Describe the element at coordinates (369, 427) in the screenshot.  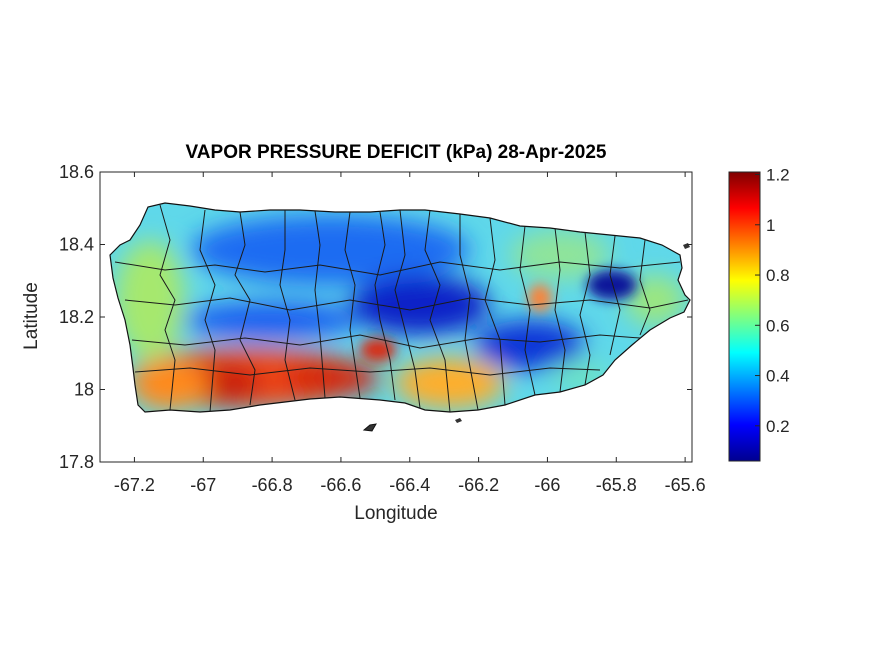
I see `caja-de-muertos-island` at that location.